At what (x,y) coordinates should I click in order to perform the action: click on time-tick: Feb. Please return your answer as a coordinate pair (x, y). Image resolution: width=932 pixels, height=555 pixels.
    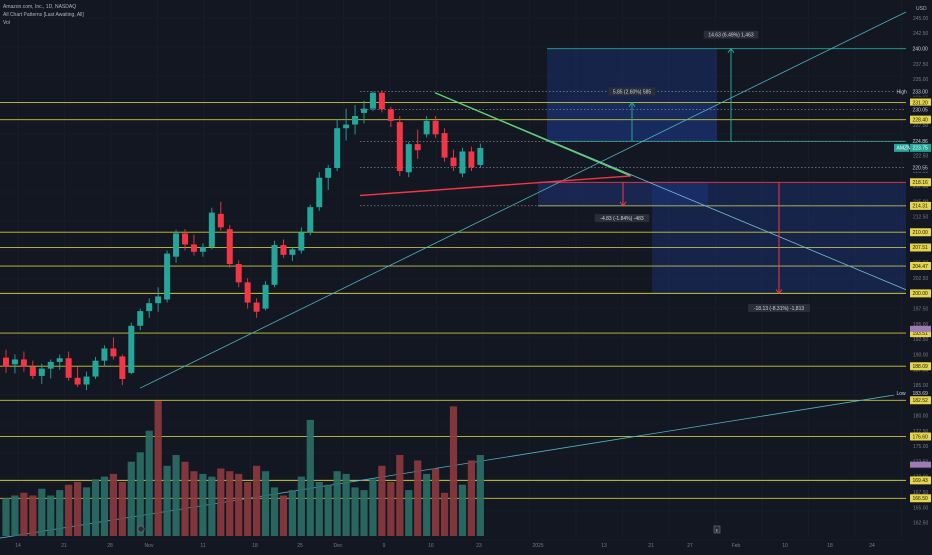
    Looking at the image, I should click on (736, 546).